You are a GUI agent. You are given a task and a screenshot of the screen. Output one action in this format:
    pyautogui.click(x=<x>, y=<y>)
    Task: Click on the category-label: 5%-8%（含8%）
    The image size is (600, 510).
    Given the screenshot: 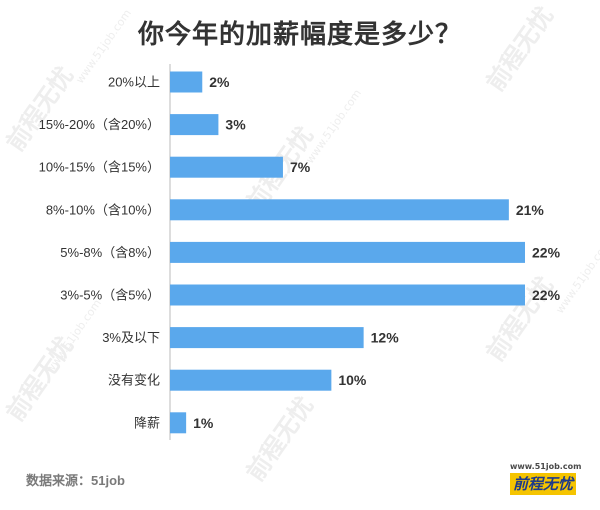 What is the action you would take?
    pyautogui.click(x=110, y=252)
    